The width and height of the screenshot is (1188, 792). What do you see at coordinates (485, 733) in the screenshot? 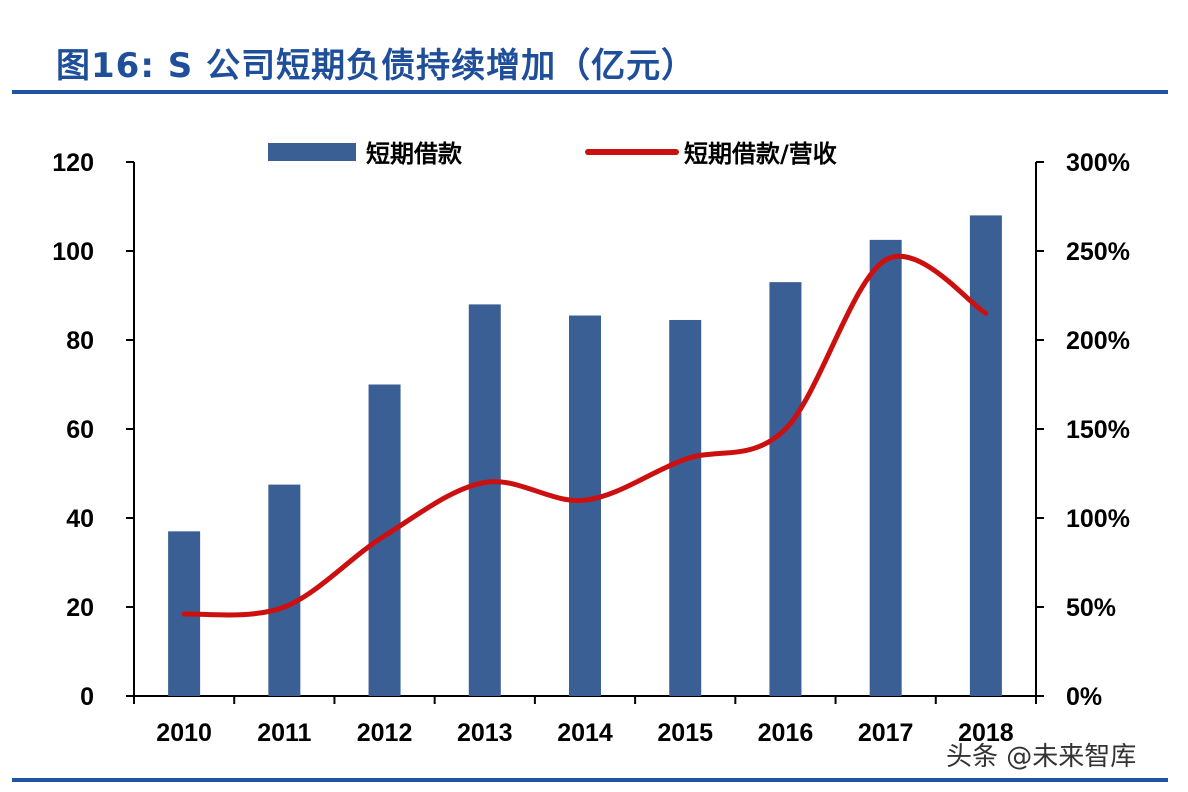
I see `x-tick-label: 2013` at bounding box center [485, 733].